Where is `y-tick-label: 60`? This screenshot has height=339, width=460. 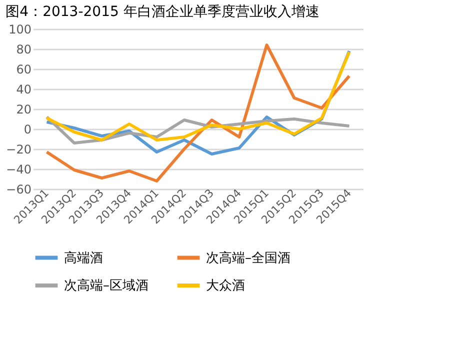 y-tick-label: 60 is located at coordinates (24, 69).